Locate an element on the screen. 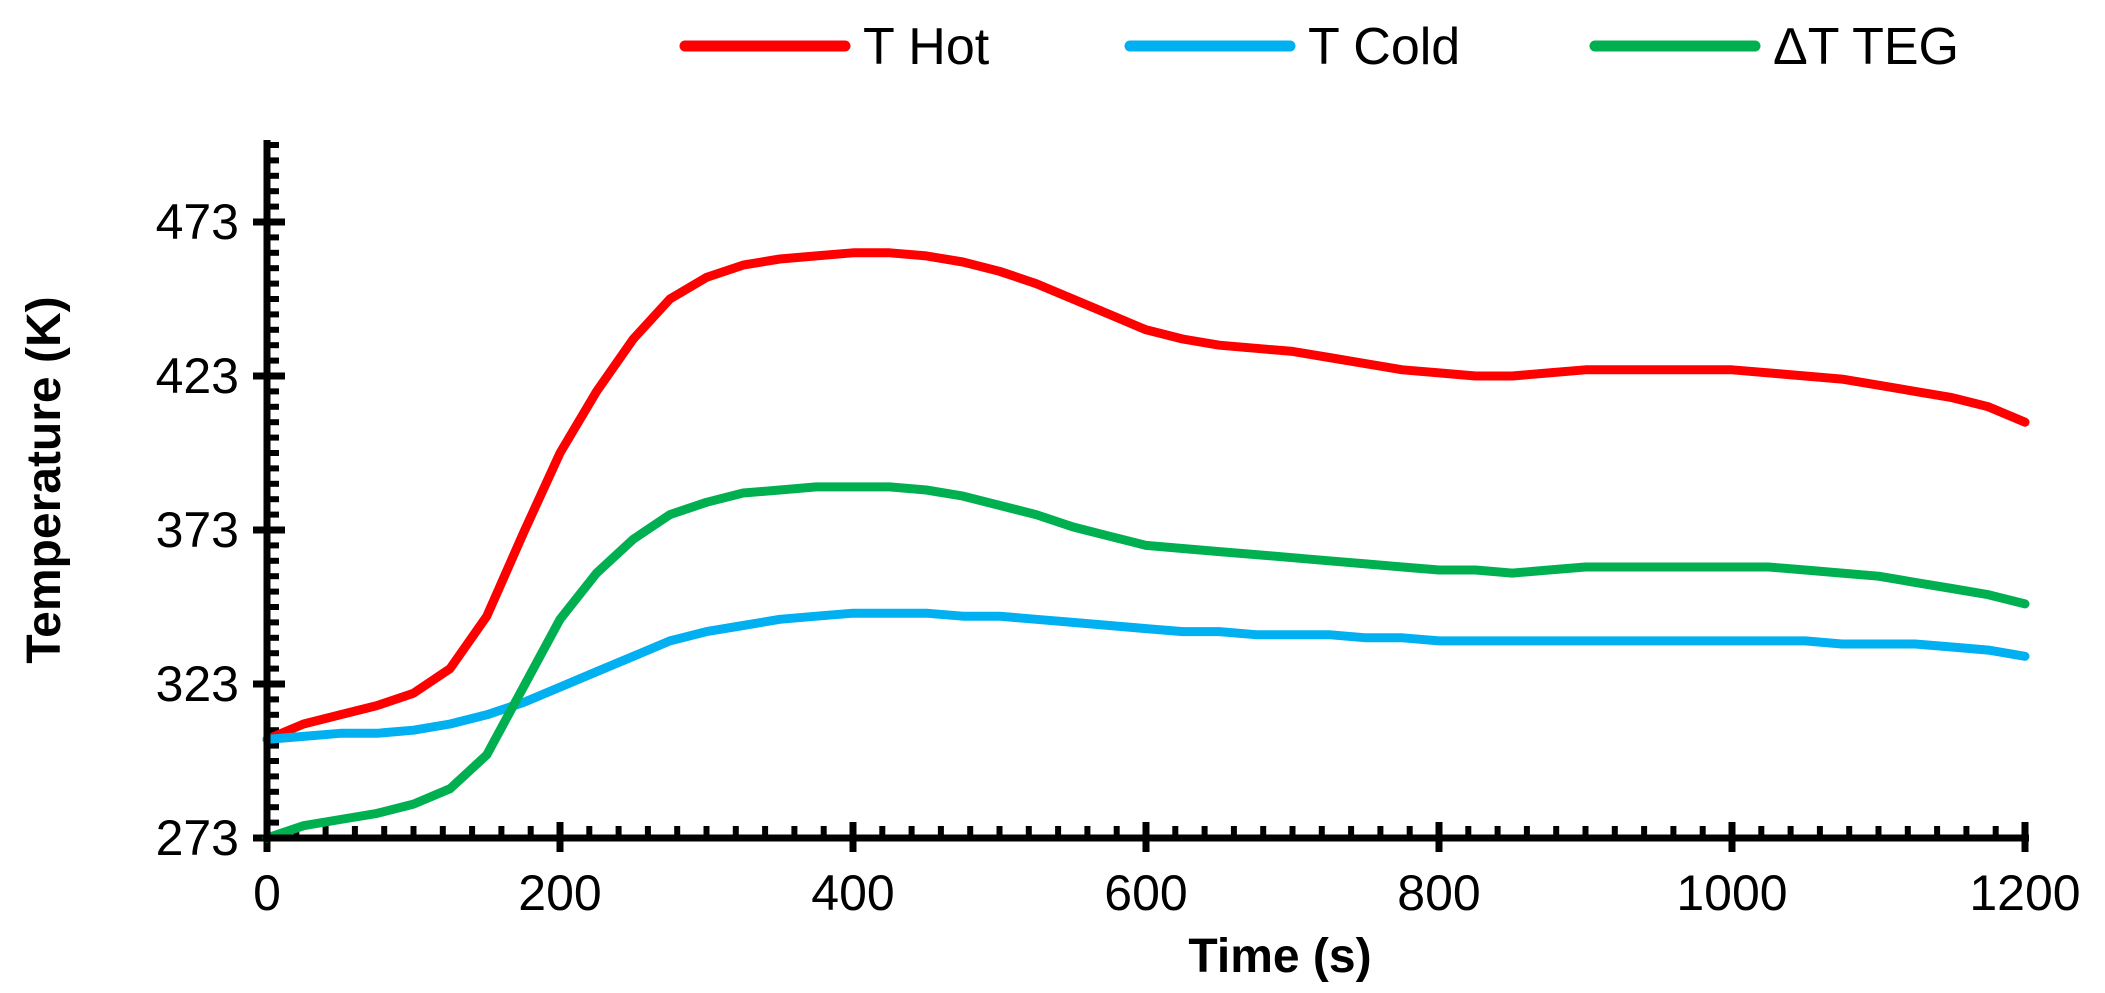  x-axis-title: Time (s) is located at coordinates (1279, 956).